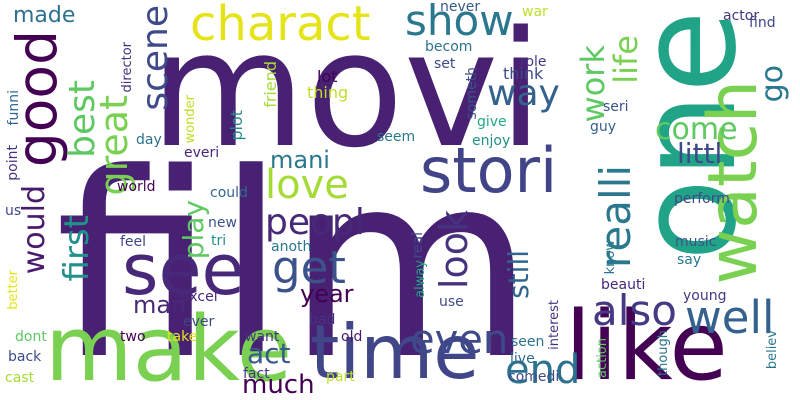 The height and width of the screenshot is (400, 800). Describe the element at coordinates (623, 285) in the screenshot. I see `word-beauti: beauti` at that location.